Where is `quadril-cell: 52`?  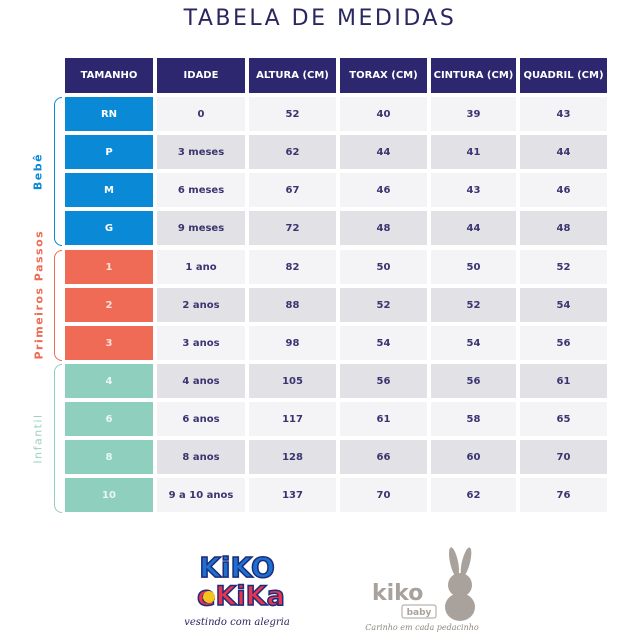 quadril-cell: 52 is located at coordinates (563, 267).